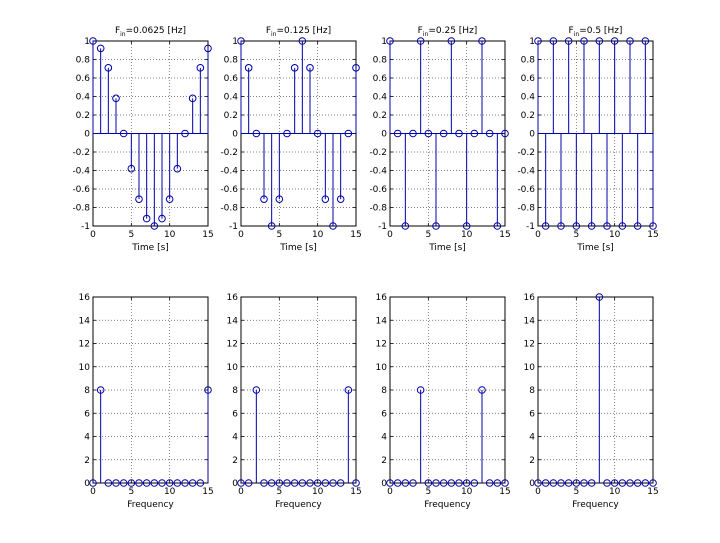  Describe the element at coordinates (600, 31) in the screenshot. I see `chart-title-rest: =0.5 [Hz]` at that location.